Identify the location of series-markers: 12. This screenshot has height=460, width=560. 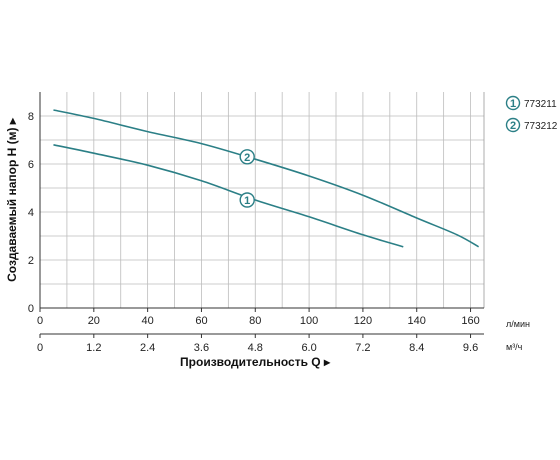
(247, 178).